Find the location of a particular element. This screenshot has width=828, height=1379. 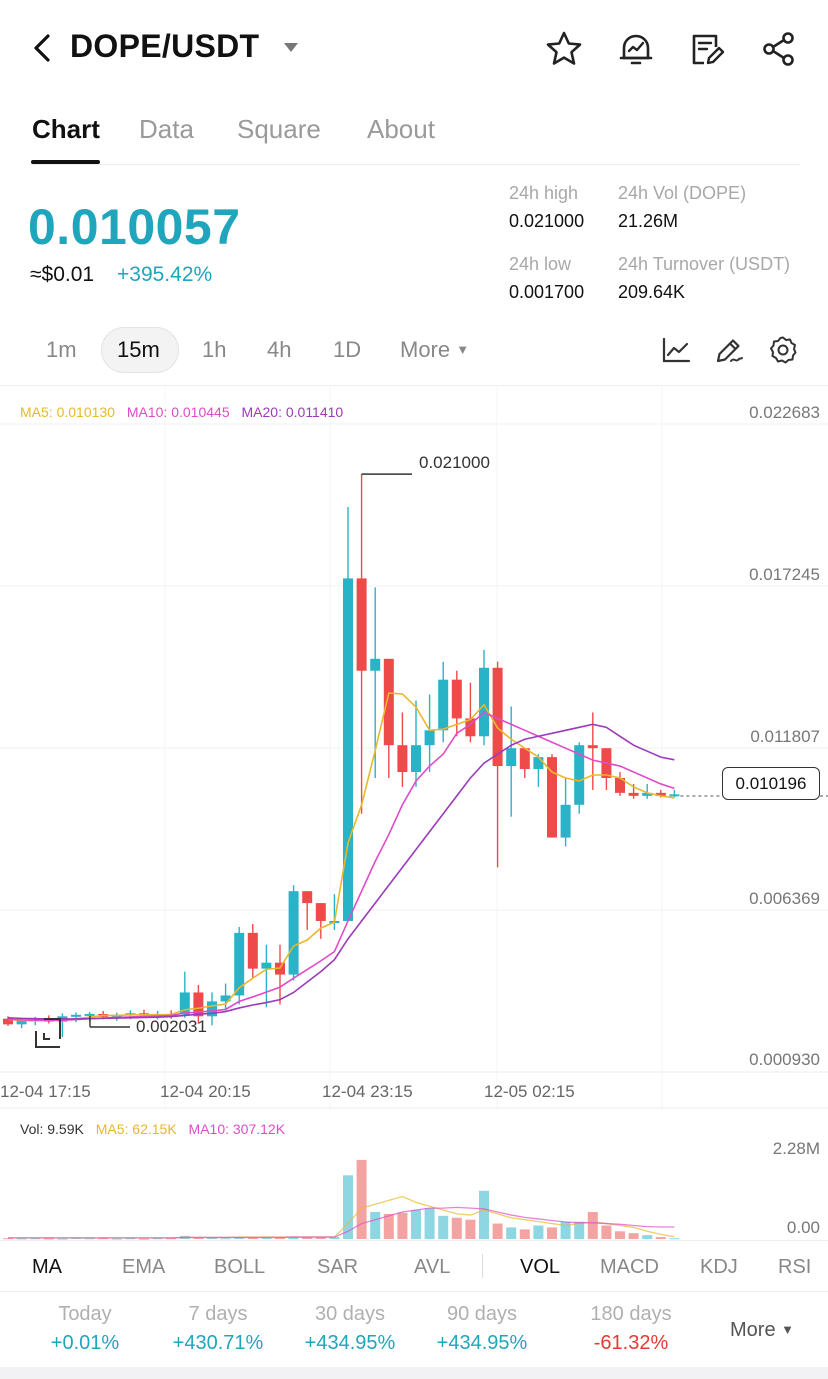

interval-more-button: More ▼ is located at coordinates (434, 350).